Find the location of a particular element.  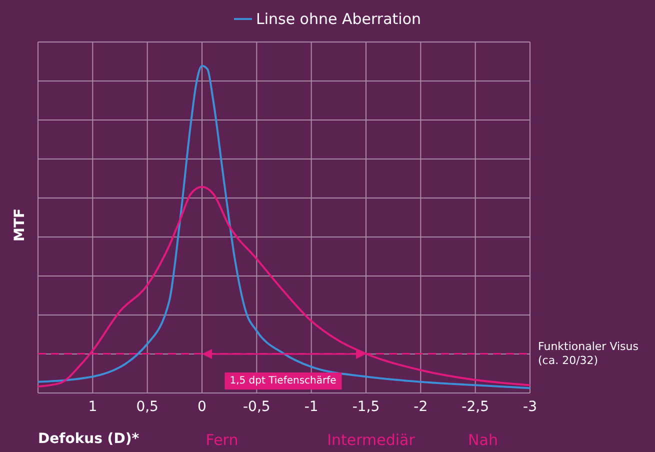

x-tick-label: 0,5 is located at coordinates (147, 406).